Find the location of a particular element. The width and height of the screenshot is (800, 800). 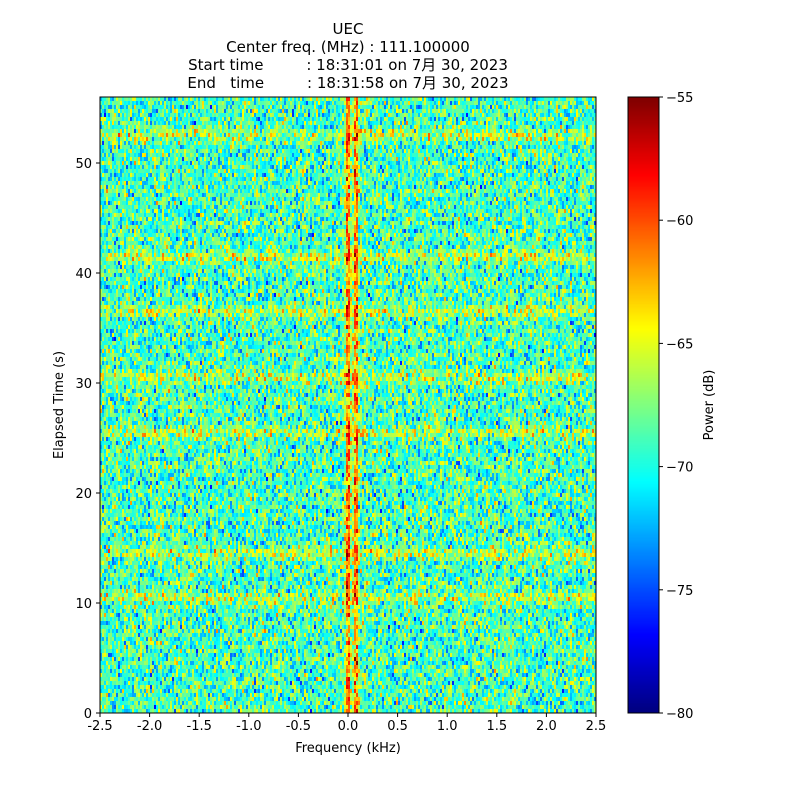

y-tick-label: 40 is located at coordinates (83, 274).